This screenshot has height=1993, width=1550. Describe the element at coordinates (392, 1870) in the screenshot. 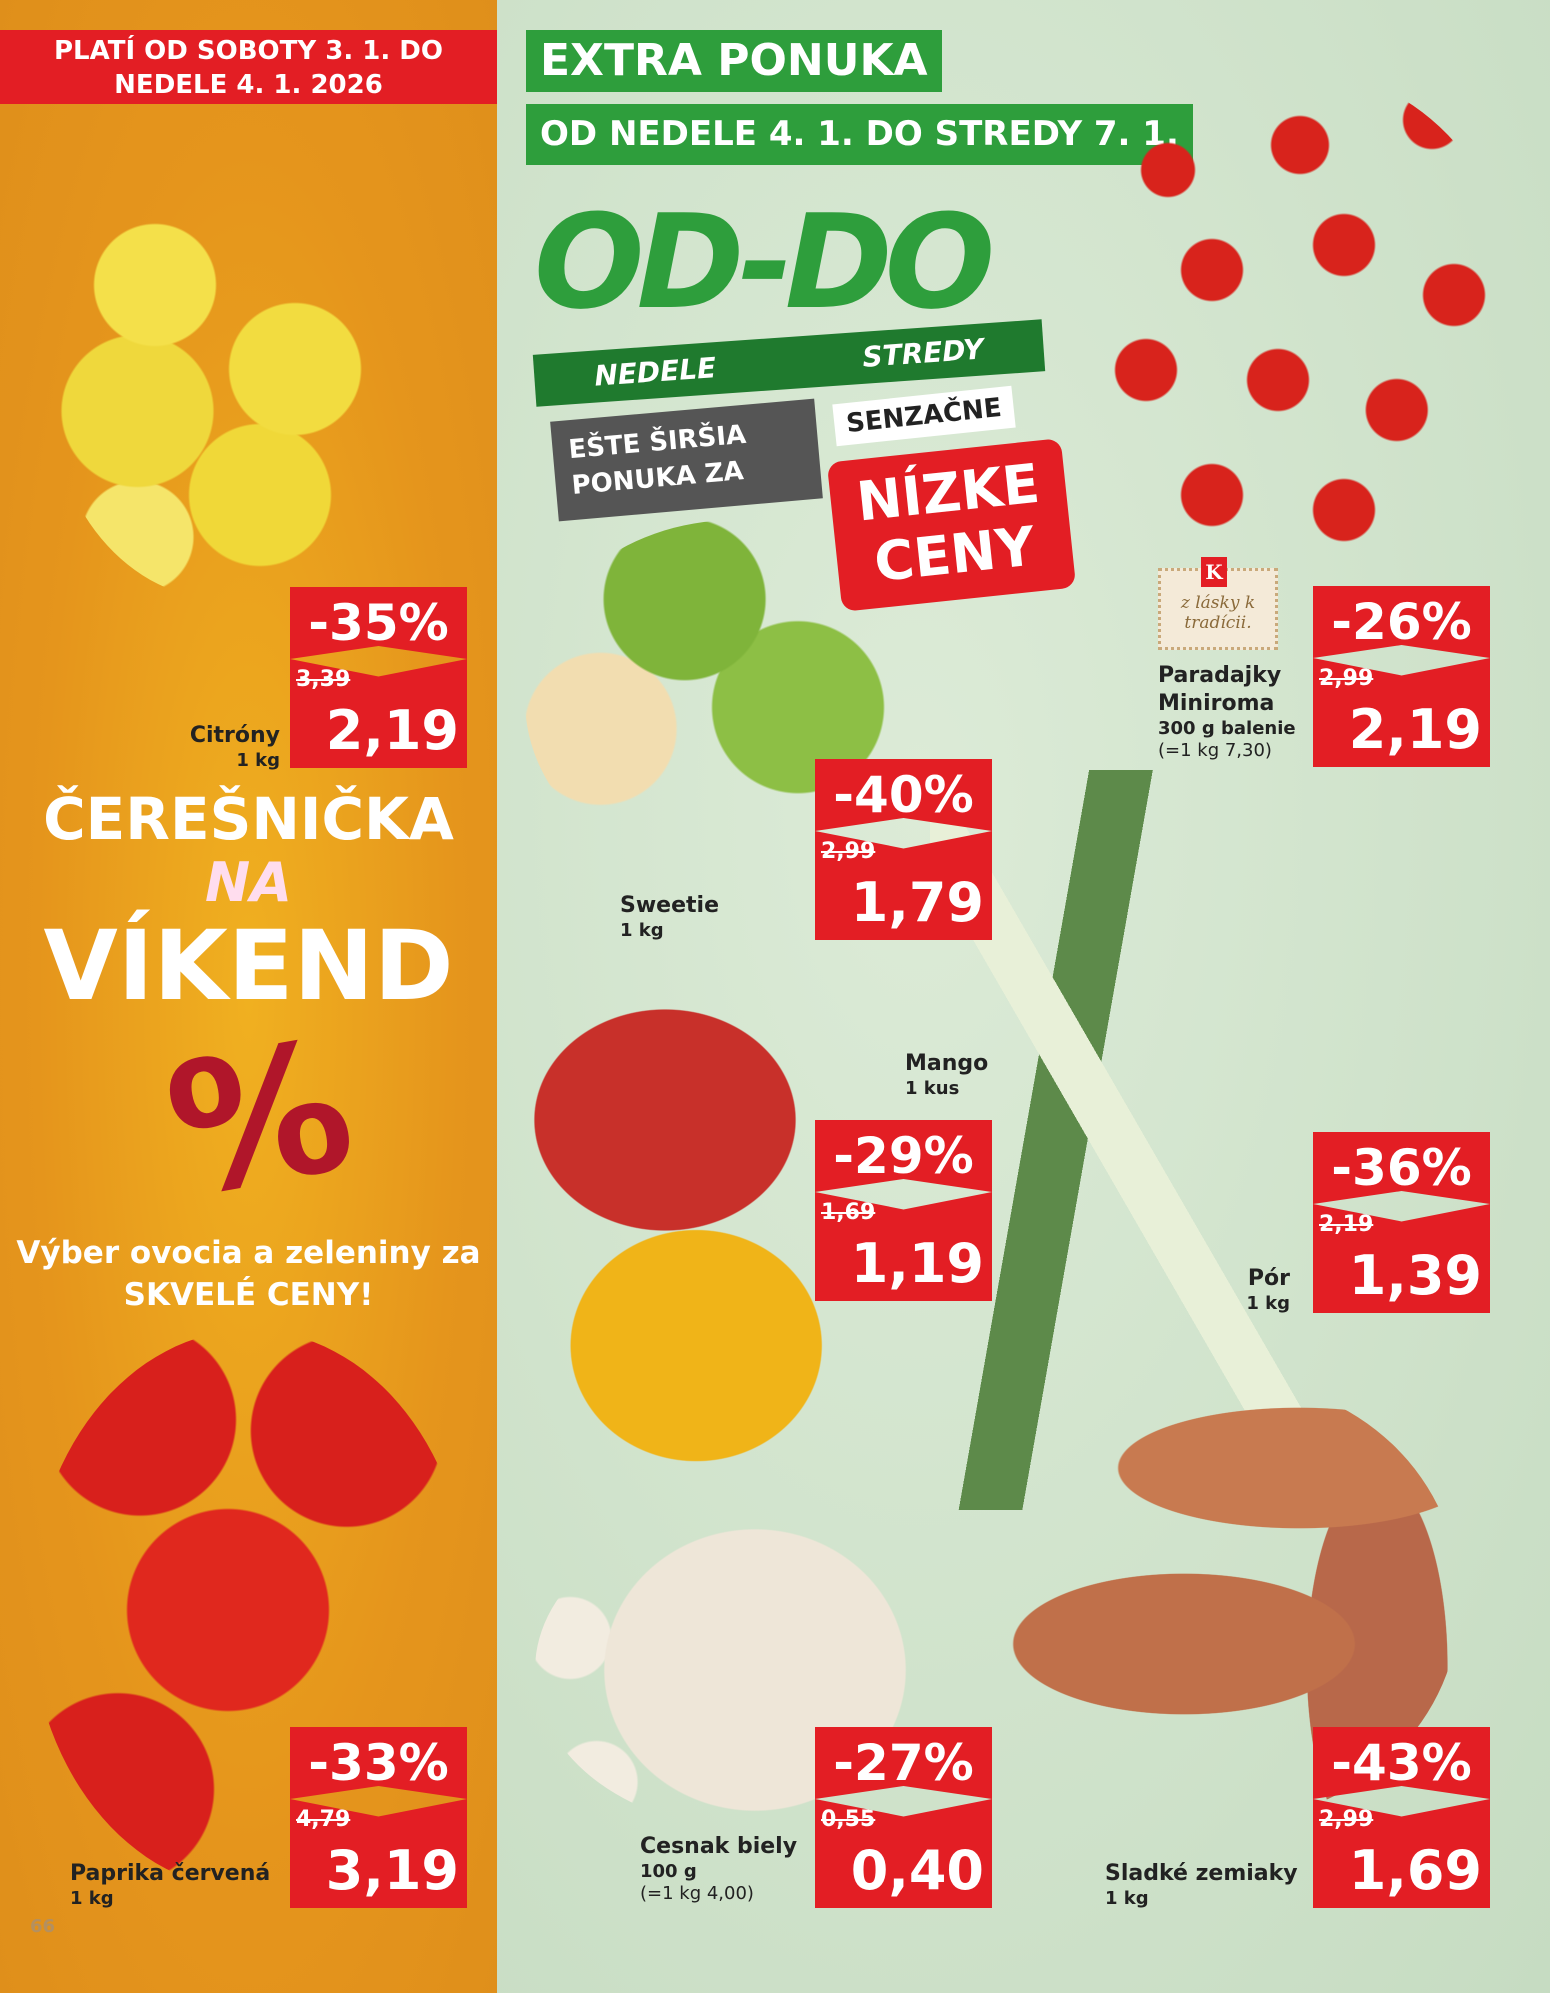

I see `new-price: 3,19` at that location.